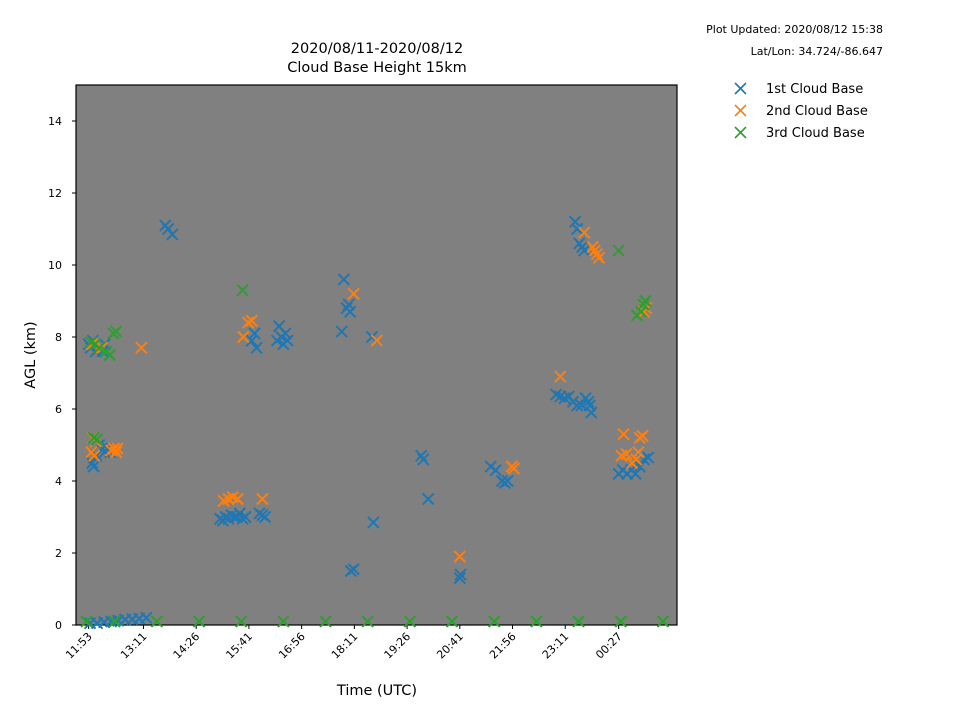 The image size is (960, 720). Describe the element at coordinates (817, 111) in the screenshot. I see `legend-label-2: 2nd Cloud Base` at that location.